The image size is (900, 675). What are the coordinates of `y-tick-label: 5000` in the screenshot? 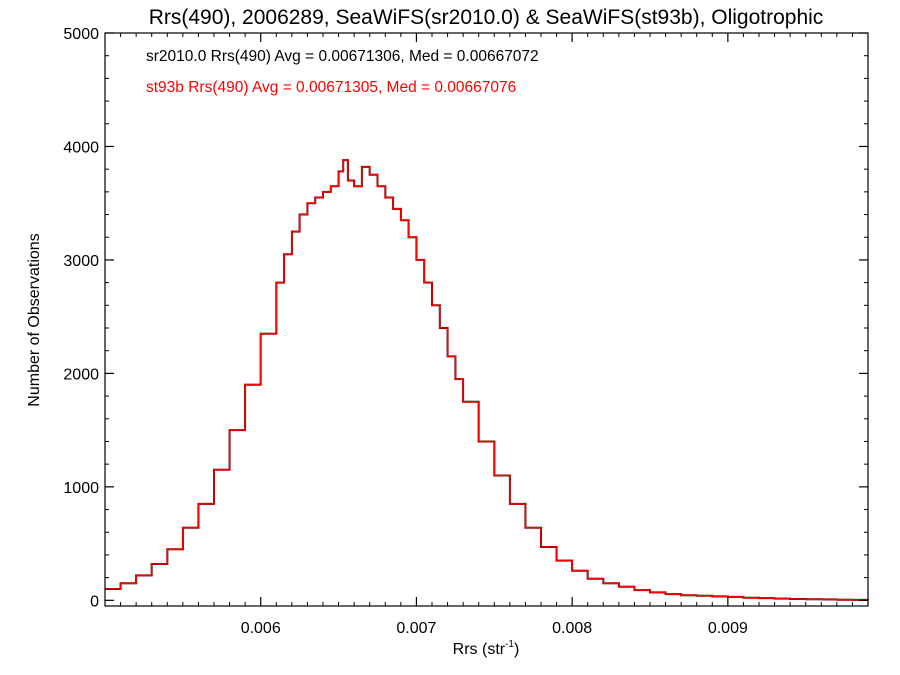 It's located at (81, 34).